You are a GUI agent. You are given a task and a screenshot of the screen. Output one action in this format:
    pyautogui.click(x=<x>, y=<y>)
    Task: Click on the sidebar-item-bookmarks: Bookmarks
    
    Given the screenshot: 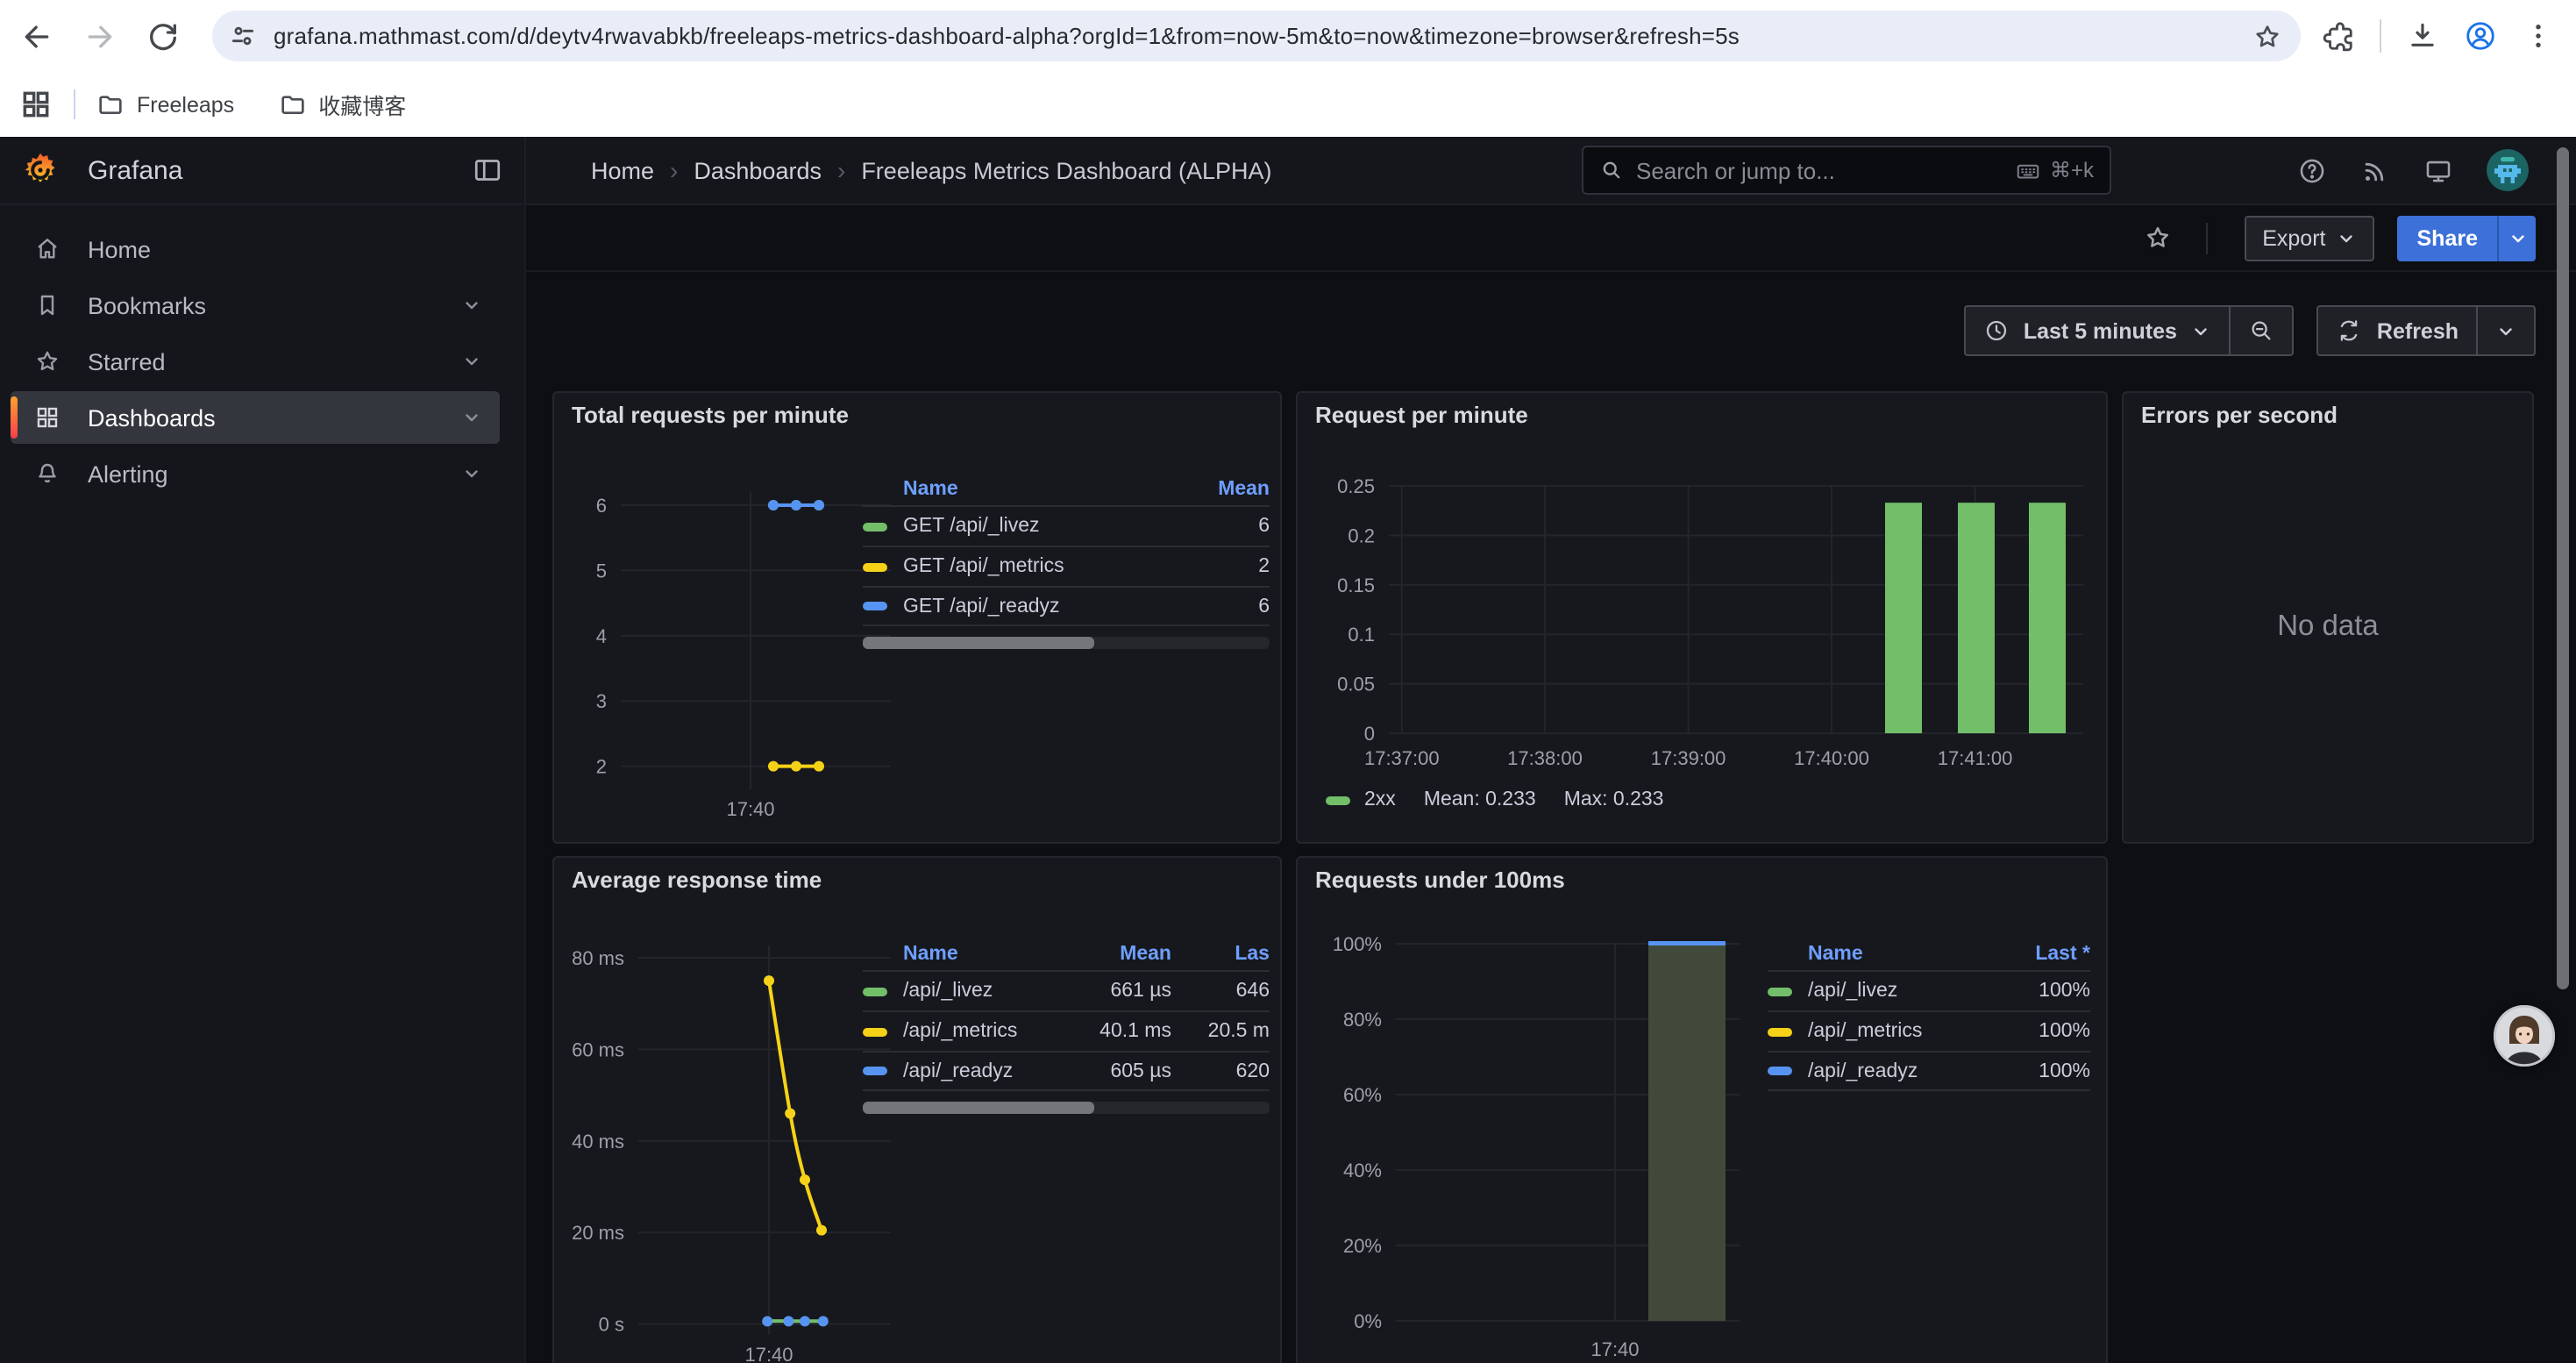 What is the action you would take?
    pyautogui.click(x=255, y=305)
    